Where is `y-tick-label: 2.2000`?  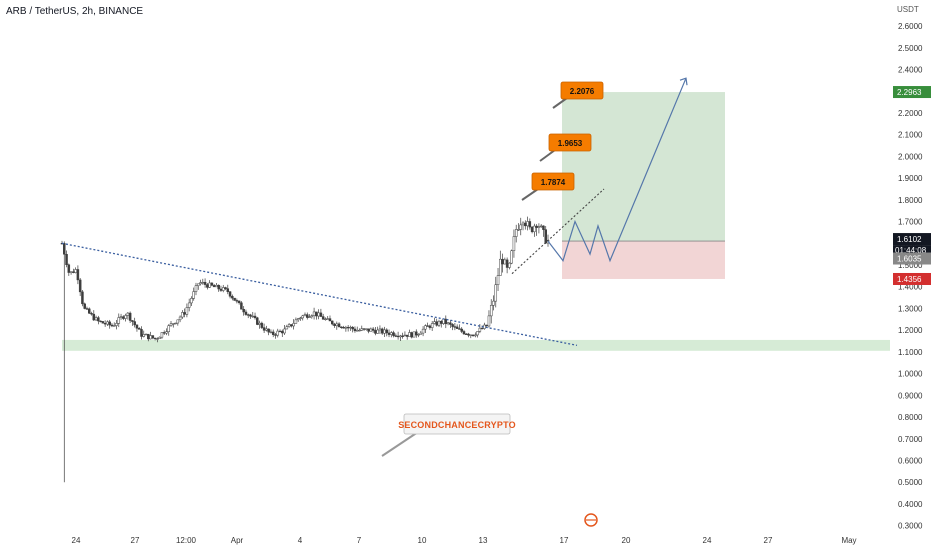 y-tick-label: 2.2000 is located at coordinates (910, 113).